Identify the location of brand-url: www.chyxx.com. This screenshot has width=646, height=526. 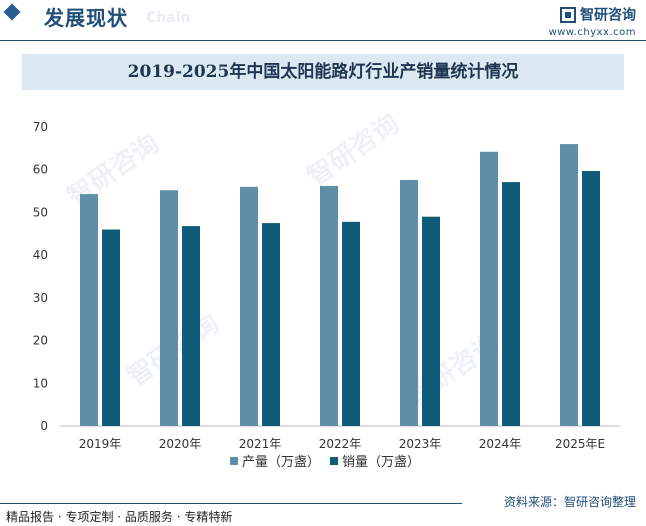
(592, 32).